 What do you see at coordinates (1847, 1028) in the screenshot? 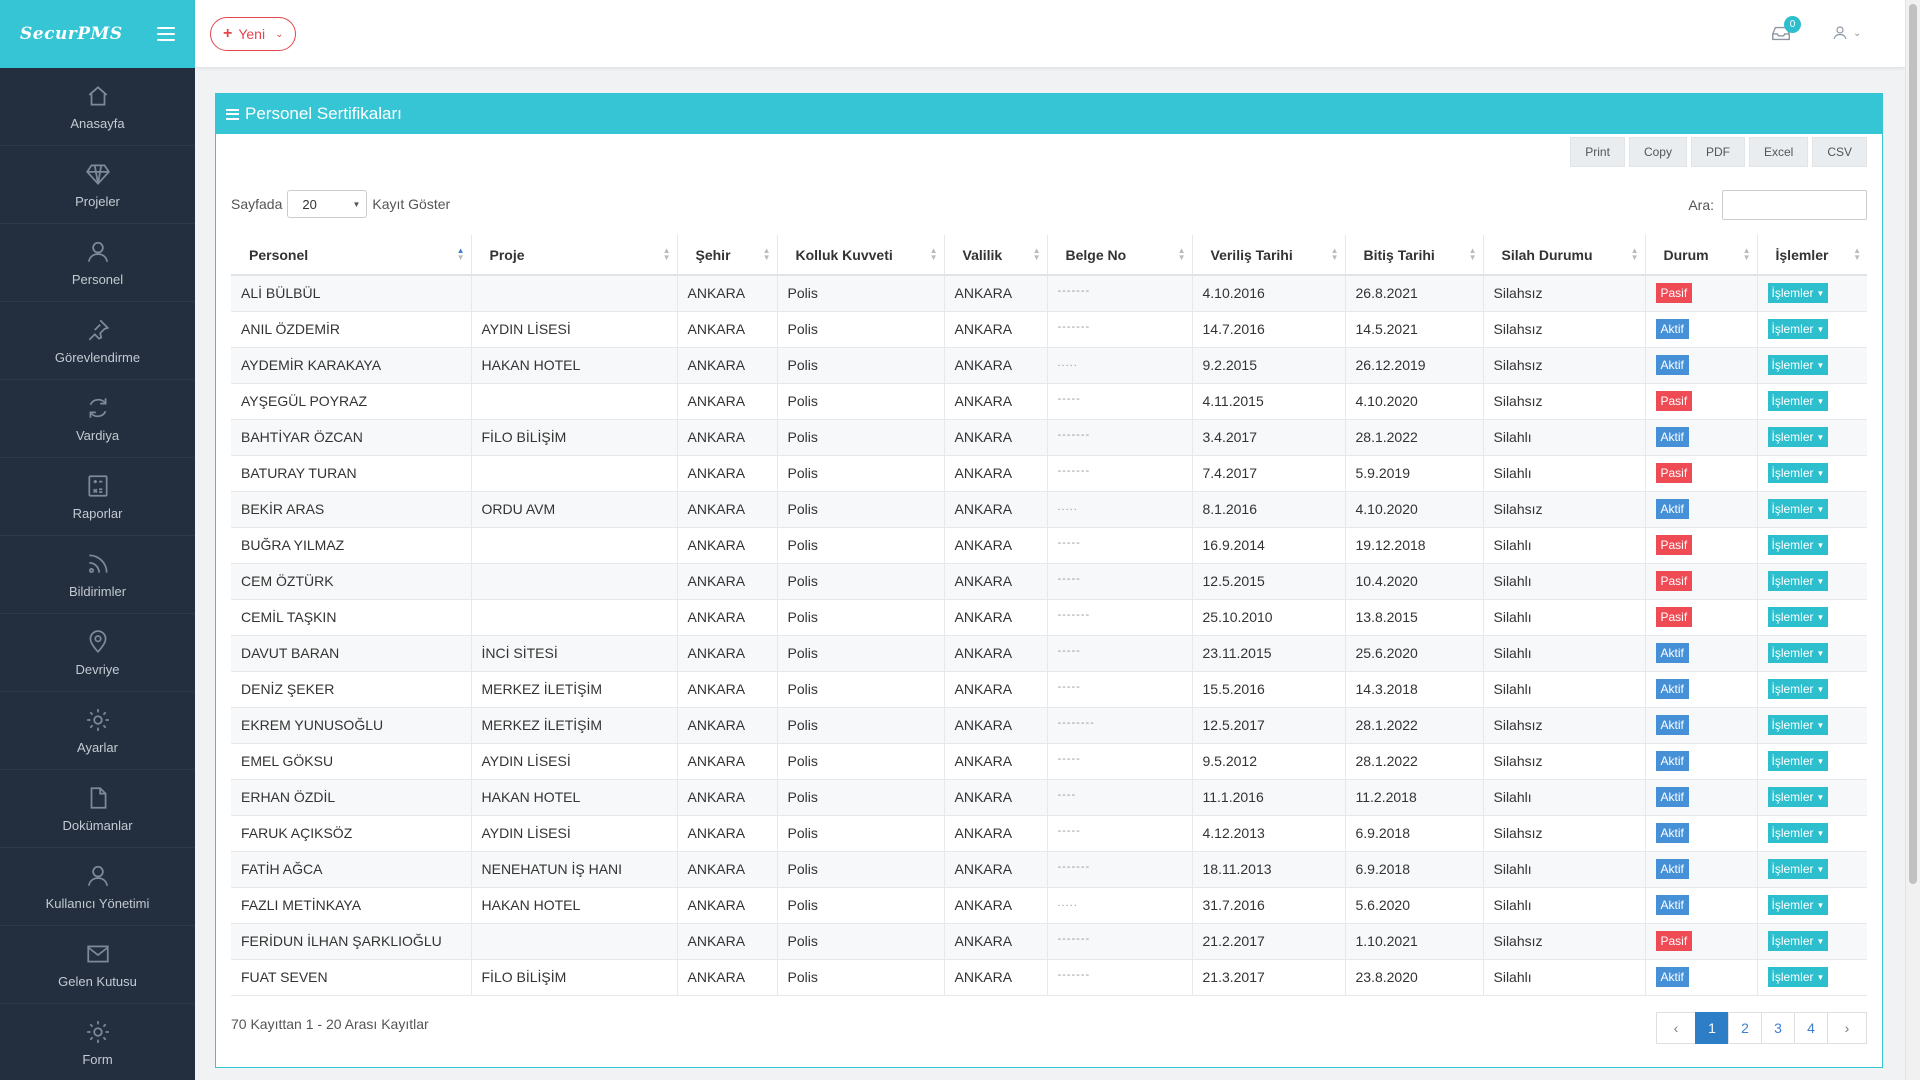
I see `next-page-button: ›` at bounding box center [1847, 1028].